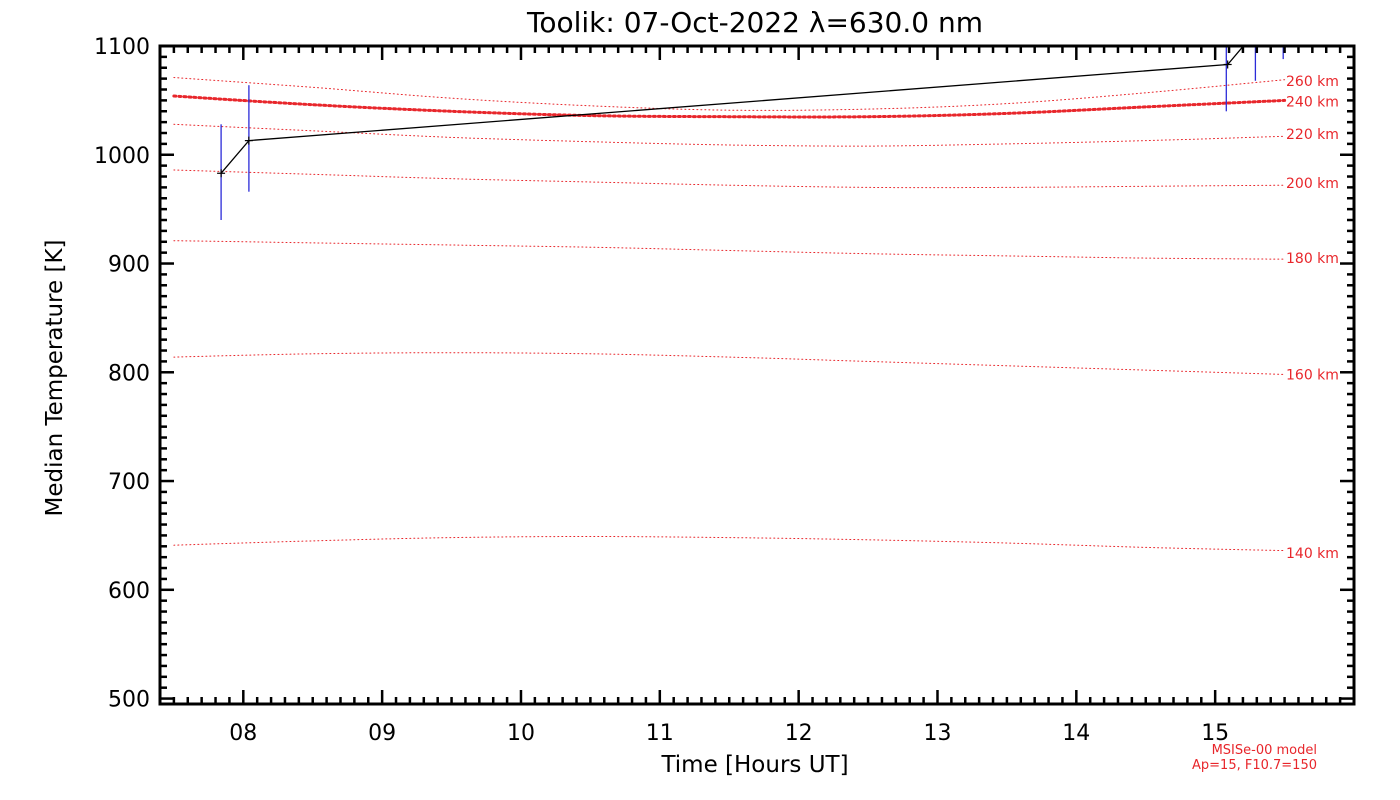 The height and width of the screenshot is (800, 1400). Describe the element at coordinates (799, 733) in the screenshot. I see `x-tick-label: 12` at that location.